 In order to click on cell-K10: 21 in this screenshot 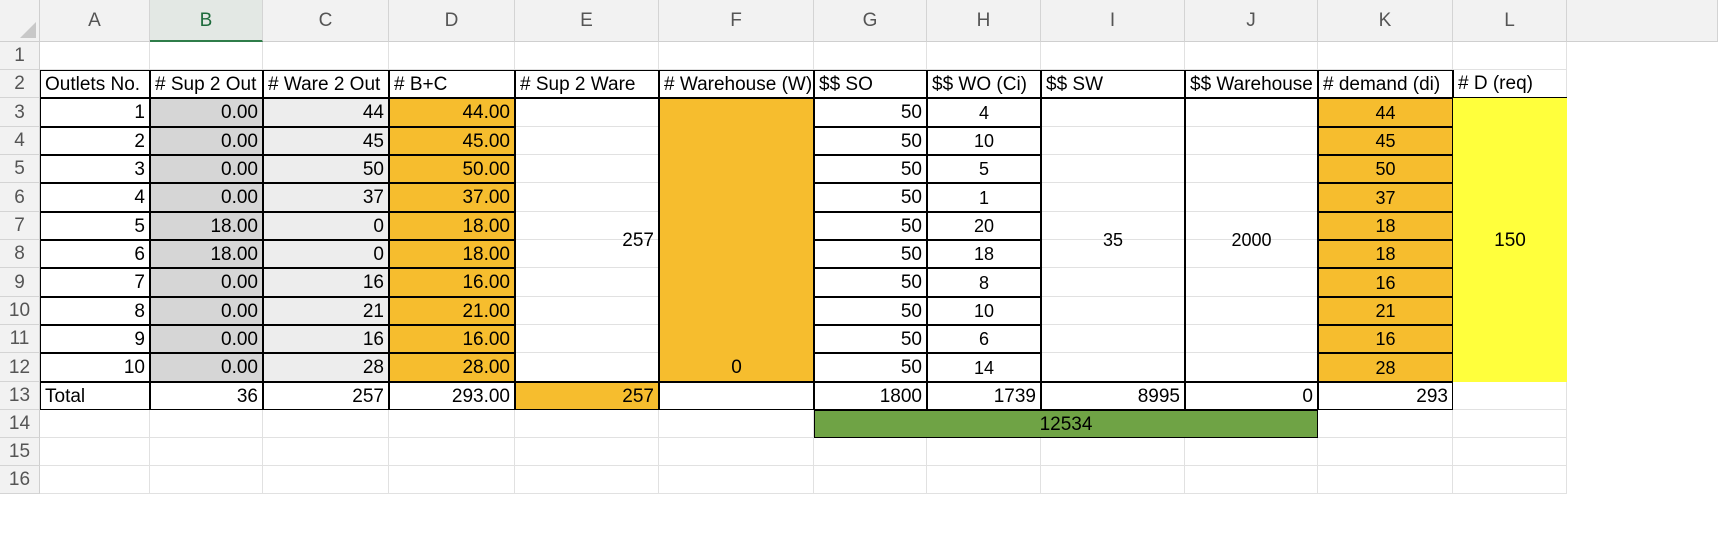, I will do `click(1385, 311)`.